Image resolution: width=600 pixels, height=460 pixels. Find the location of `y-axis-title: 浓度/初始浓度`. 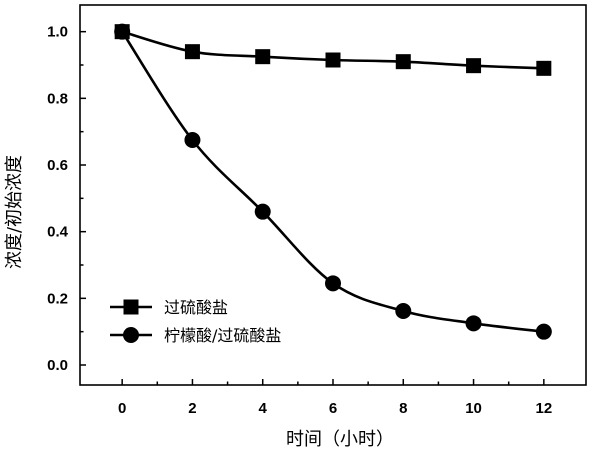

y-axis-title: 浓度/初始浓度 is located at coordinates (14, 212).